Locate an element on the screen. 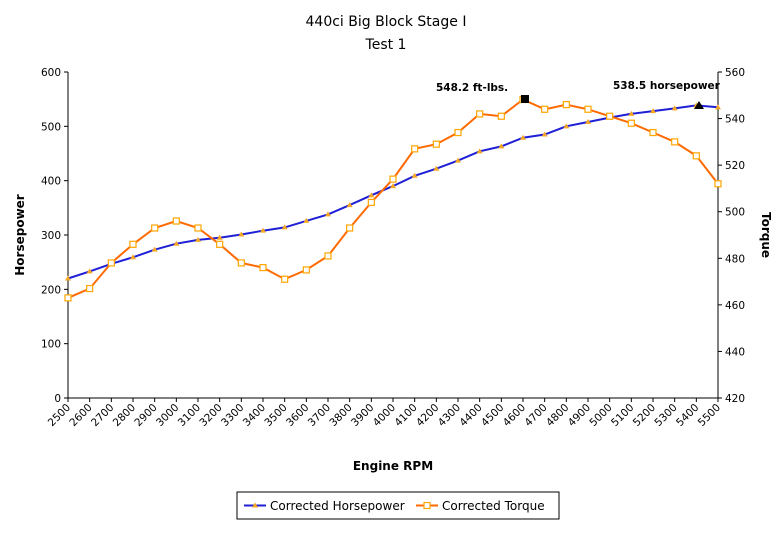 This screenshot has height=544, width=780. left-tick-label: 100 is located at coordinates (51, 345).